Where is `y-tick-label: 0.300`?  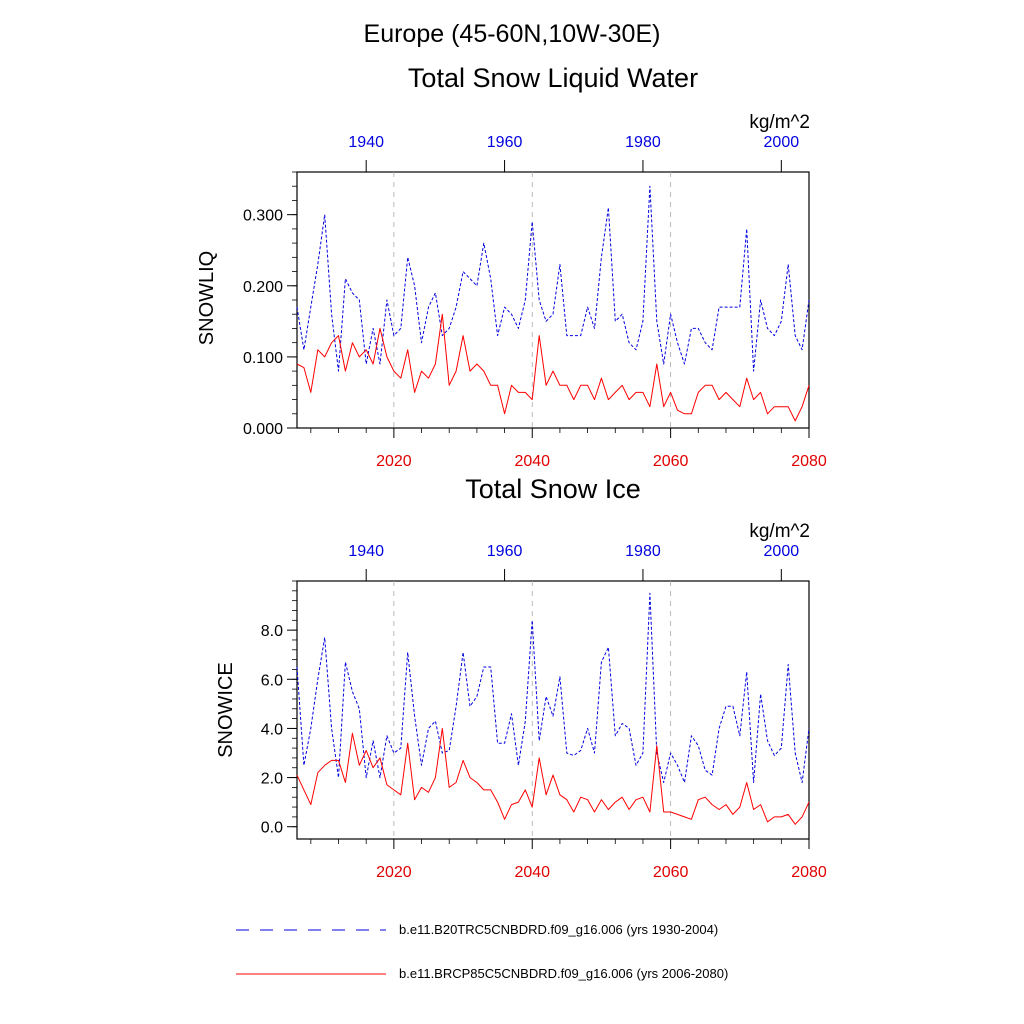
y-tick-label: 0.300 is located at coordinates (263, 216).